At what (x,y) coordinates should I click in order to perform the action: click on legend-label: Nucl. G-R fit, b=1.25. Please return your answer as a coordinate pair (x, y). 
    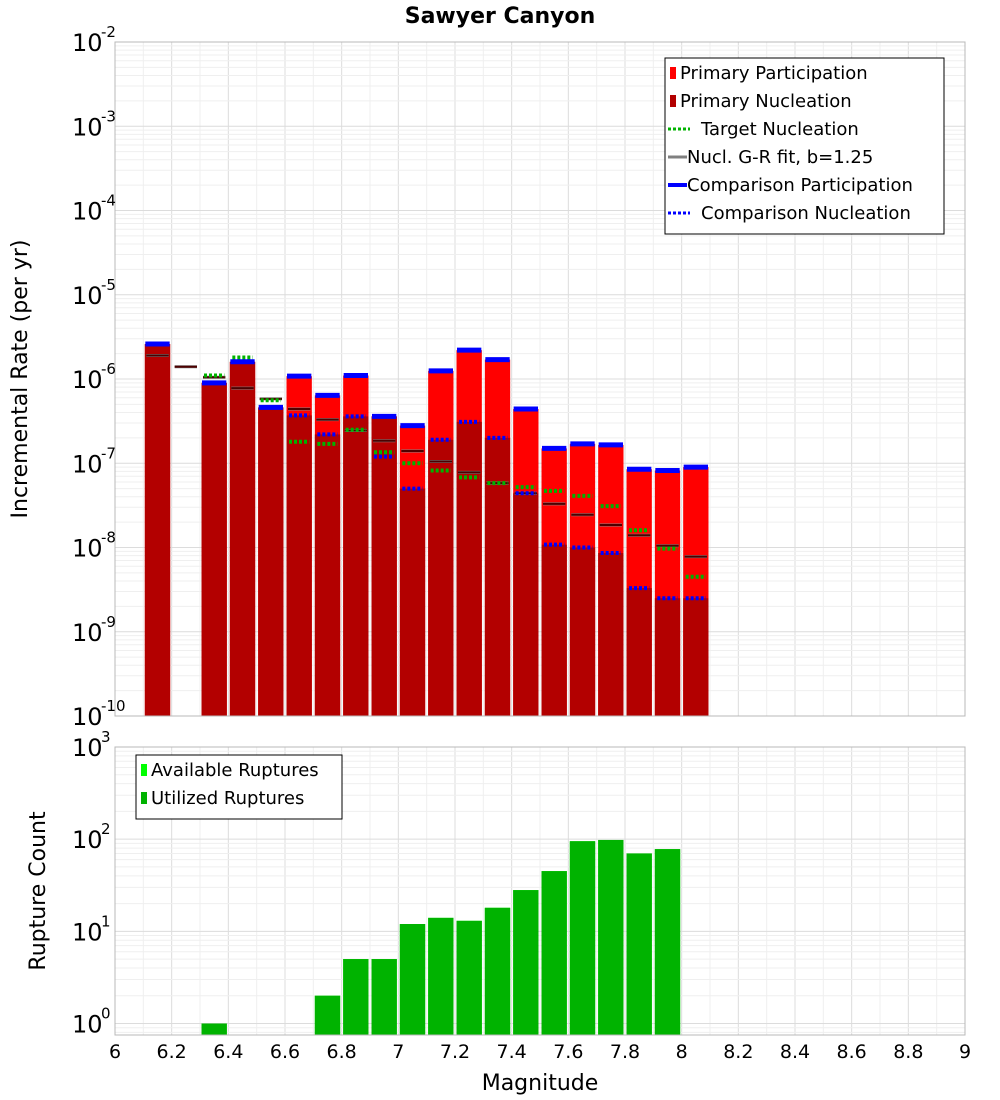
    Looking at the image, I should click on (780, 157).